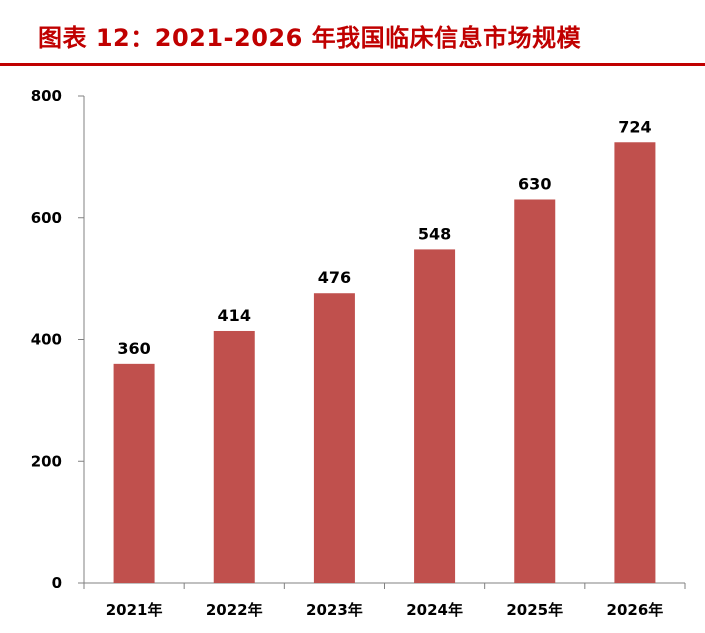 The height and width of the screenshot is (633, 705). What do you see at coordinates (434, 233) in the screenshot?
I see `data-label: 548` at bounding box center [434, 233].